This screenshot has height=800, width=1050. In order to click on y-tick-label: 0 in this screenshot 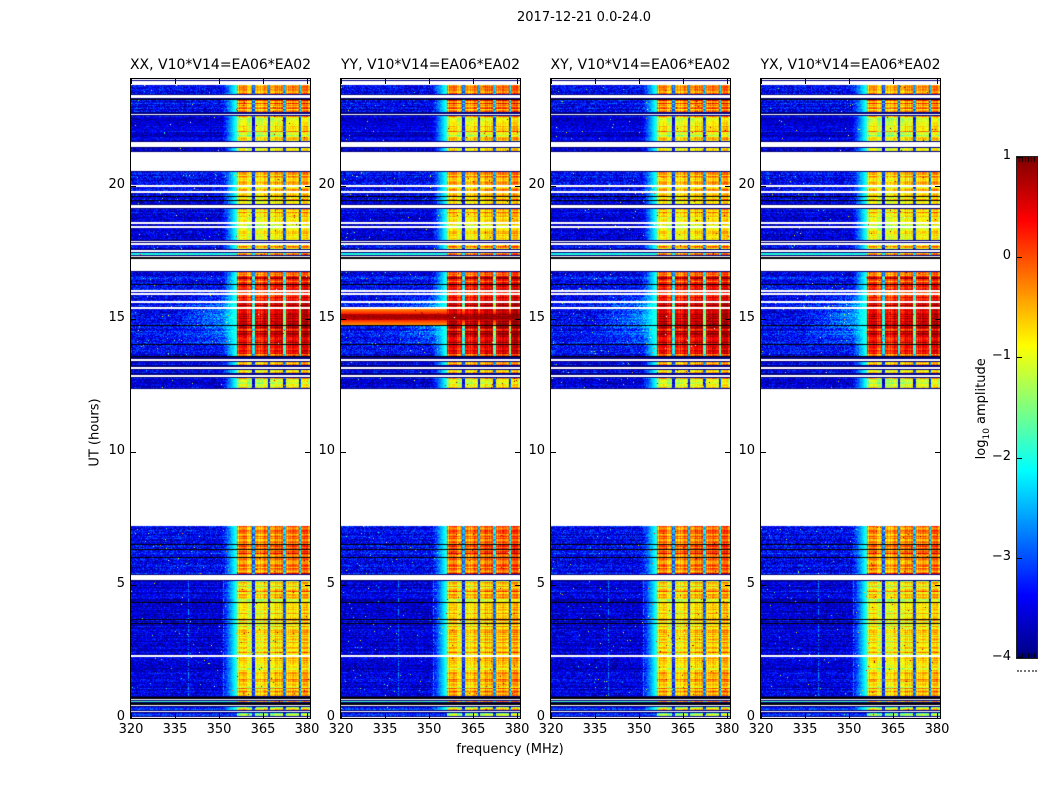, I will do `click(540, 716)`.